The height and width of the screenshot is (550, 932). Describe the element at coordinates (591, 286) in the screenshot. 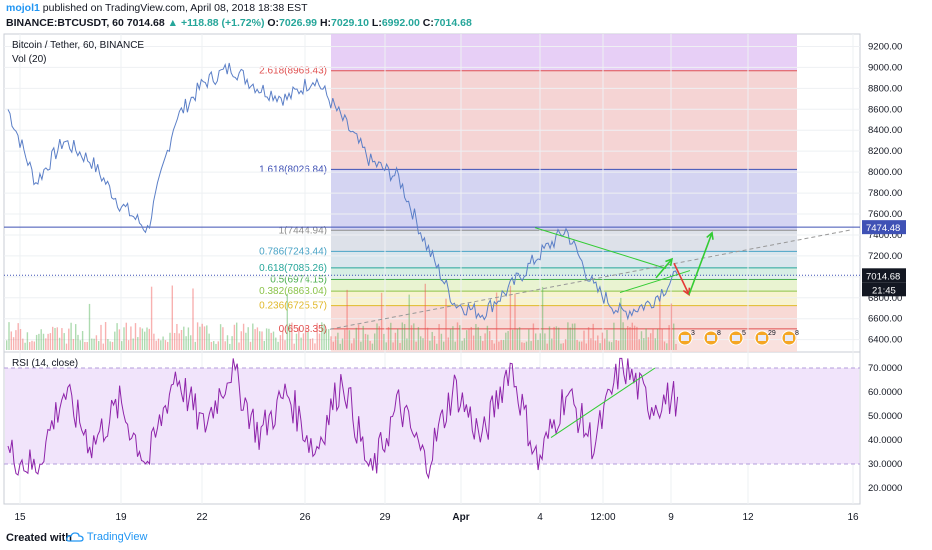

I see `trend-drawings: 3 8 5 29 8` at that location.